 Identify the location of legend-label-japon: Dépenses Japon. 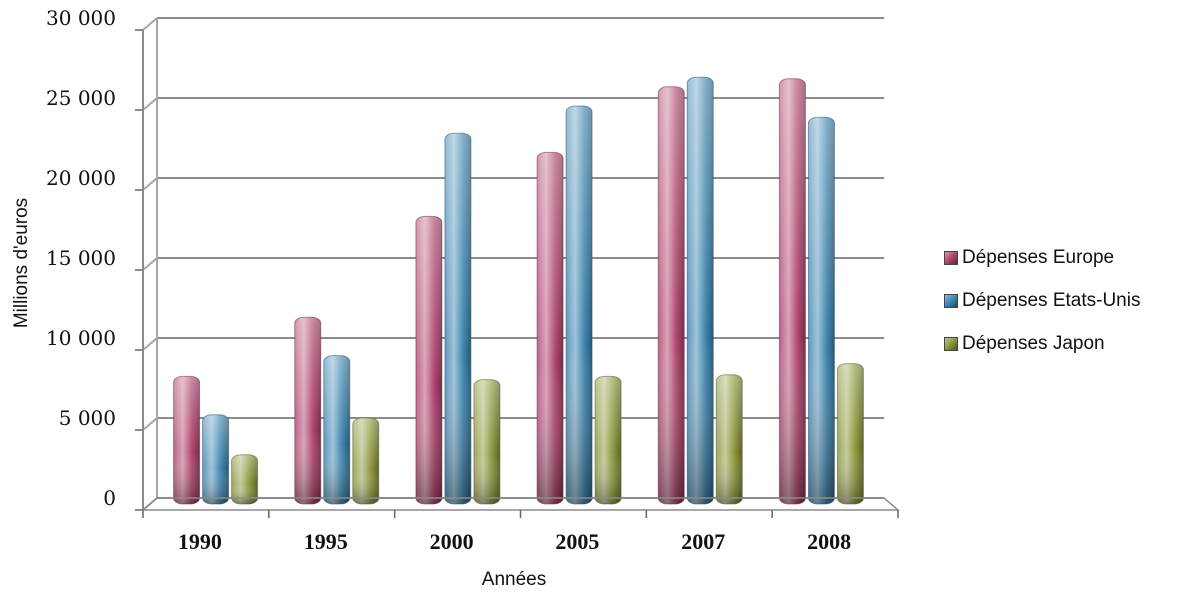
(1033, 343).